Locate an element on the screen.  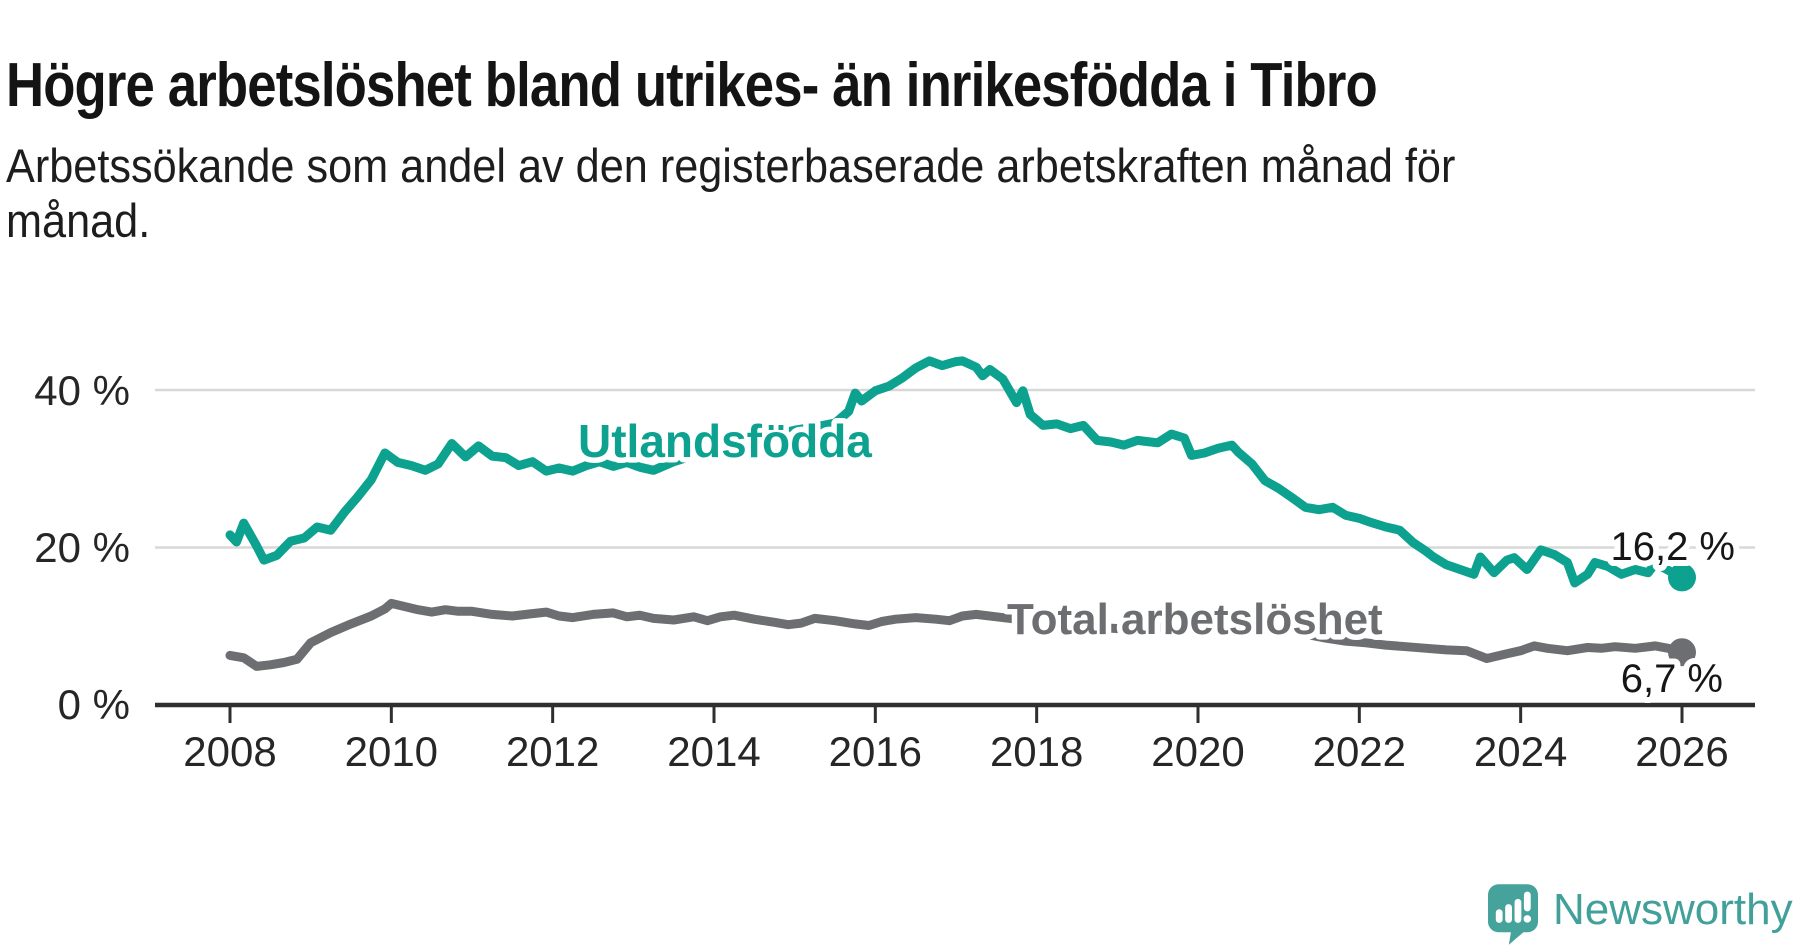
y-tick-label-20: 20 % is located at coordinates (82, 547).